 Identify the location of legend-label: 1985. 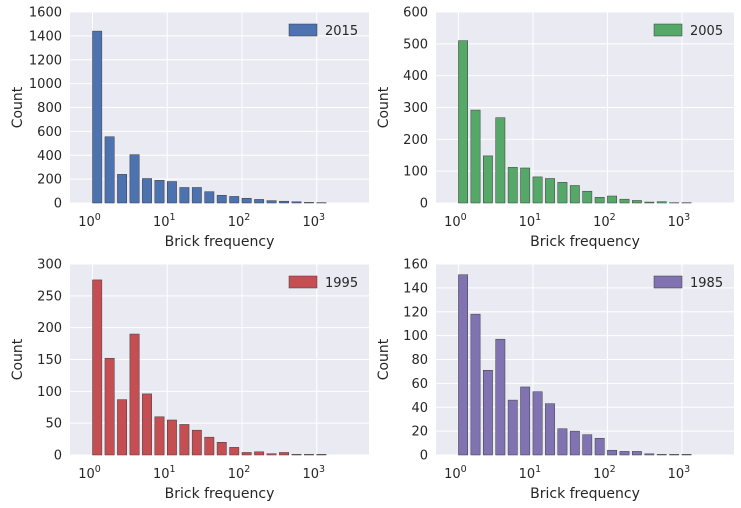
(706, 283).